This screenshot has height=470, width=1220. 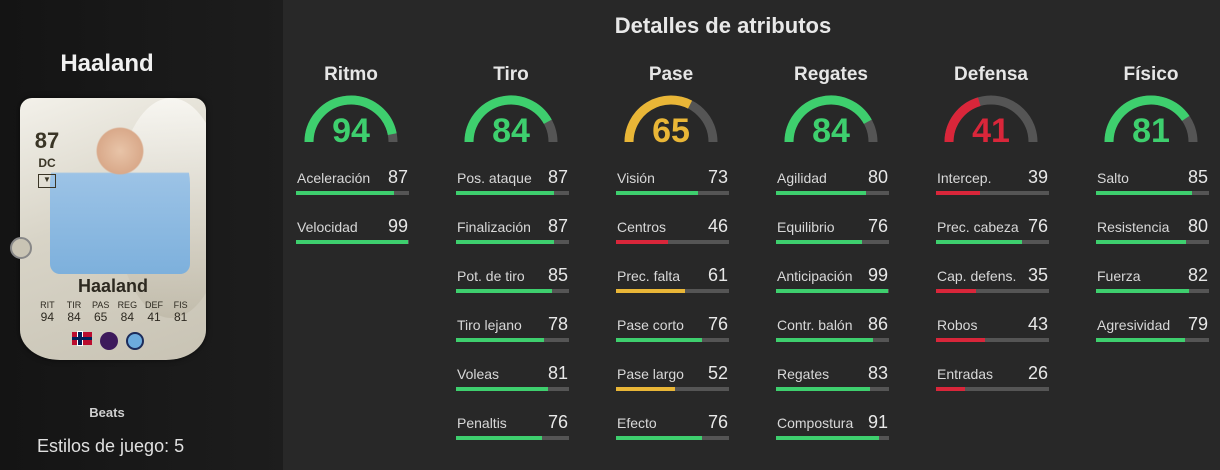 I want to click on attribute-value: 43, so click(x=1037, y=324).